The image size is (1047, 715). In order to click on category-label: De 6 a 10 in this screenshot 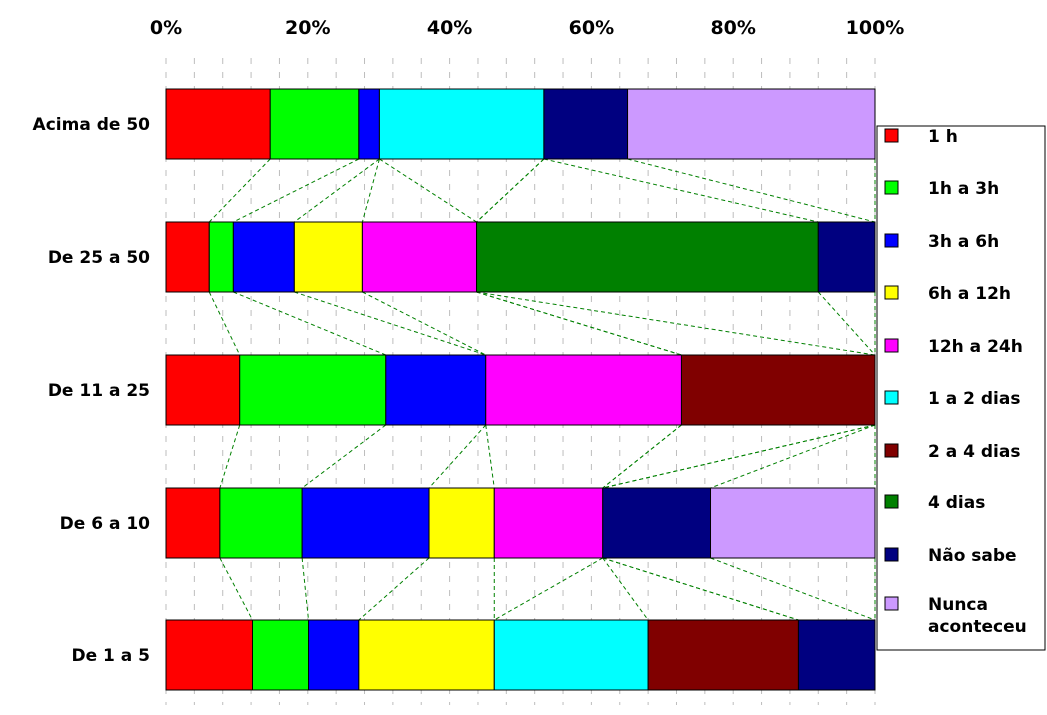, I will do `click(105, 524)`.